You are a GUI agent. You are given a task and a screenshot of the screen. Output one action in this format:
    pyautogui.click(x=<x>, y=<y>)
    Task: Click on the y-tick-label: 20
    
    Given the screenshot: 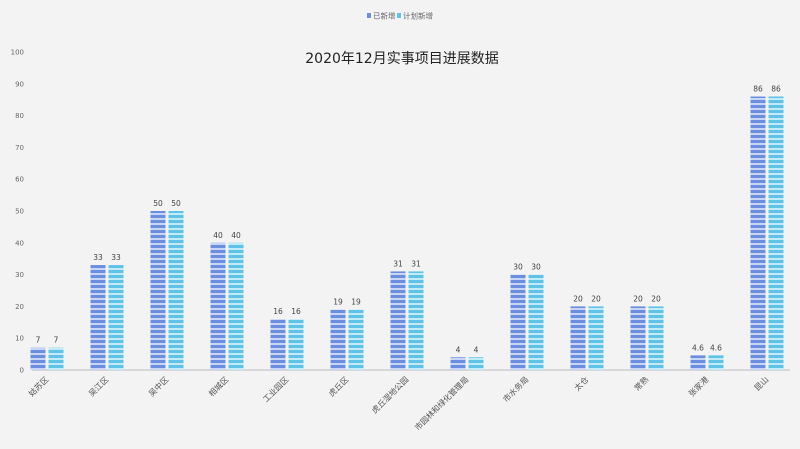 What is the action you would take?
    pyautogui.click(x=19, y=307)
    